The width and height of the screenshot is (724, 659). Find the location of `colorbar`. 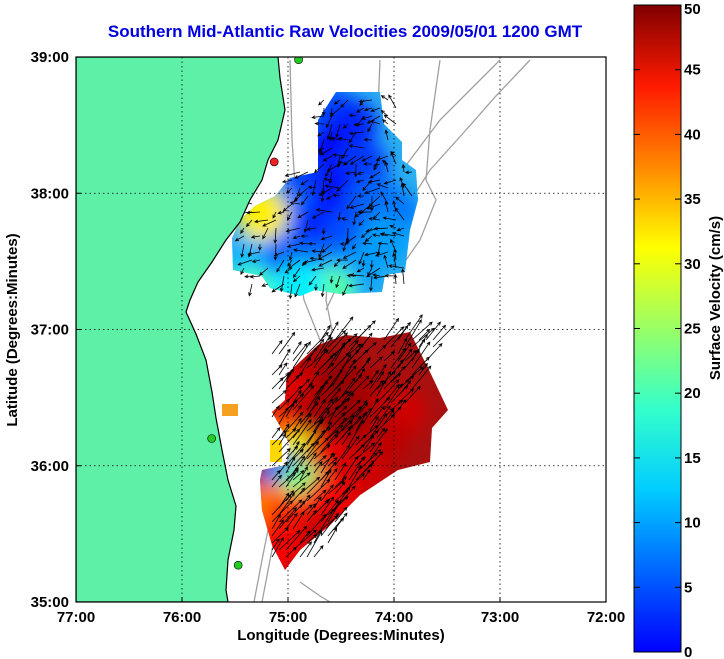

colorbar is located at coordinates (657, 328).